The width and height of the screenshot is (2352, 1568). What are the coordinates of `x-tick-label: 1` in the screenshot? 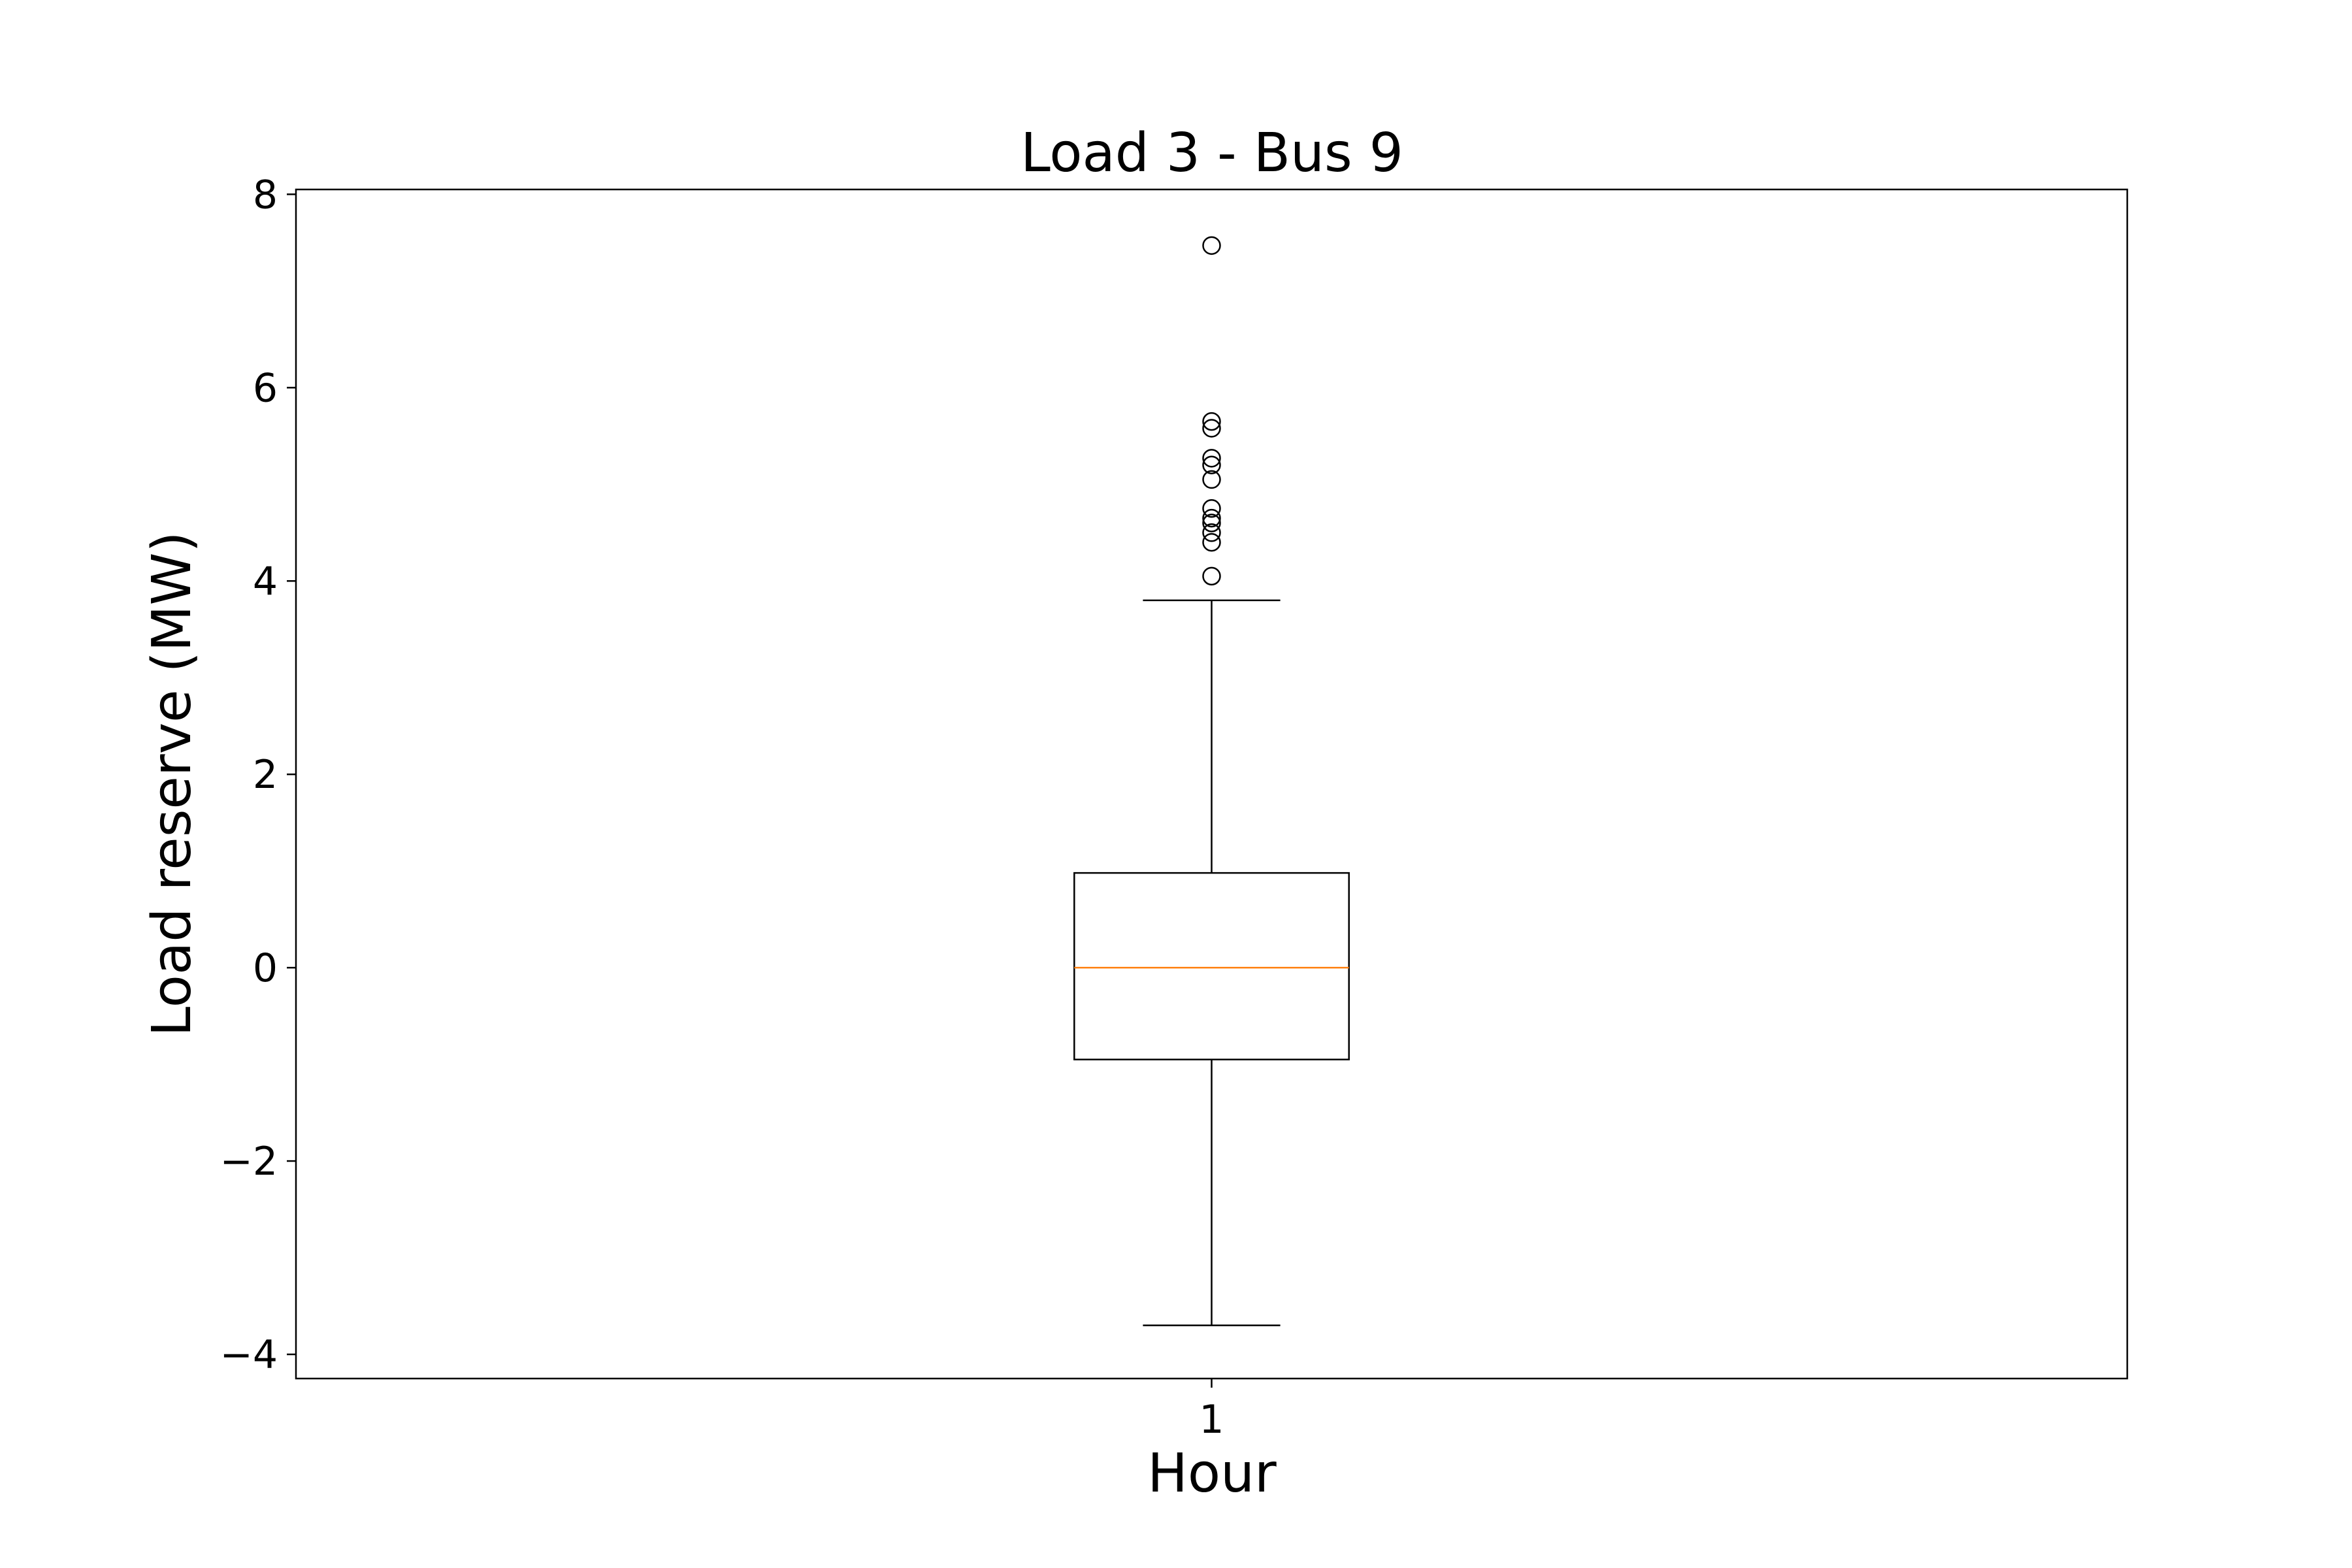 It's located at (1211, 1420).